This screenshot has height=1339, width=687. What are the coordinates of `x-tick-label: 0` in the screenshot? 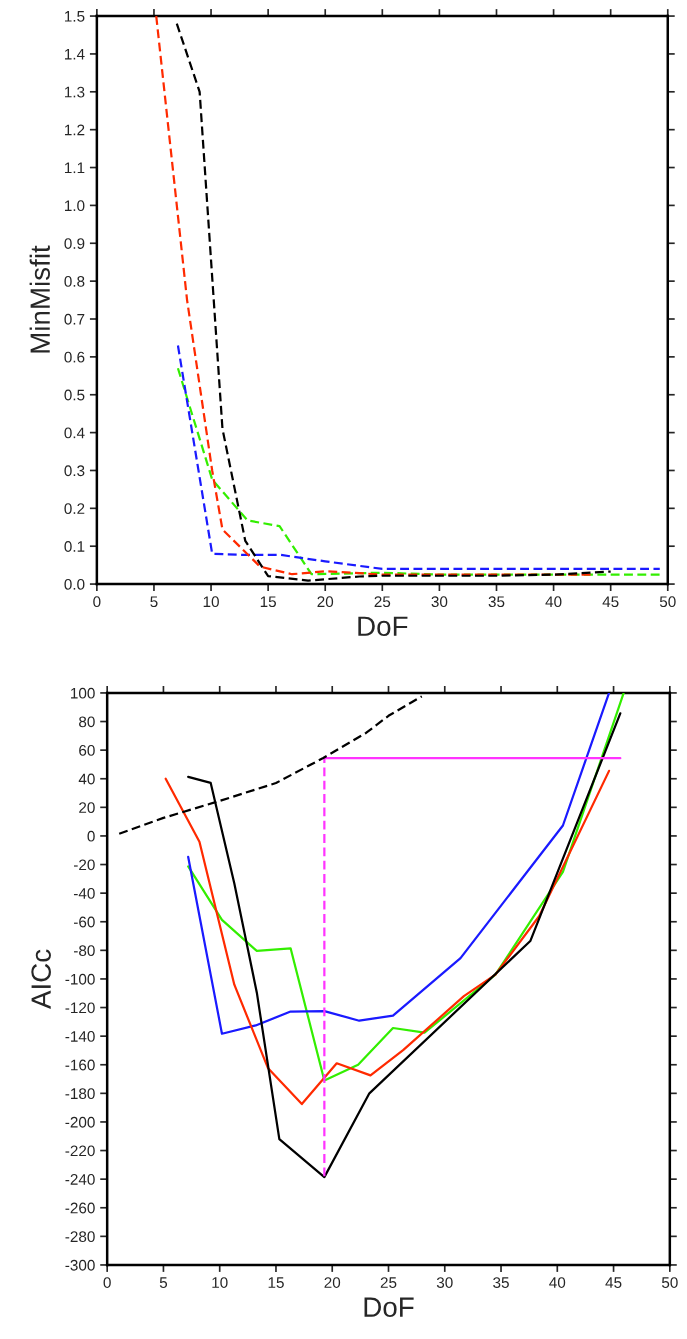 It's located at (107, 1282).